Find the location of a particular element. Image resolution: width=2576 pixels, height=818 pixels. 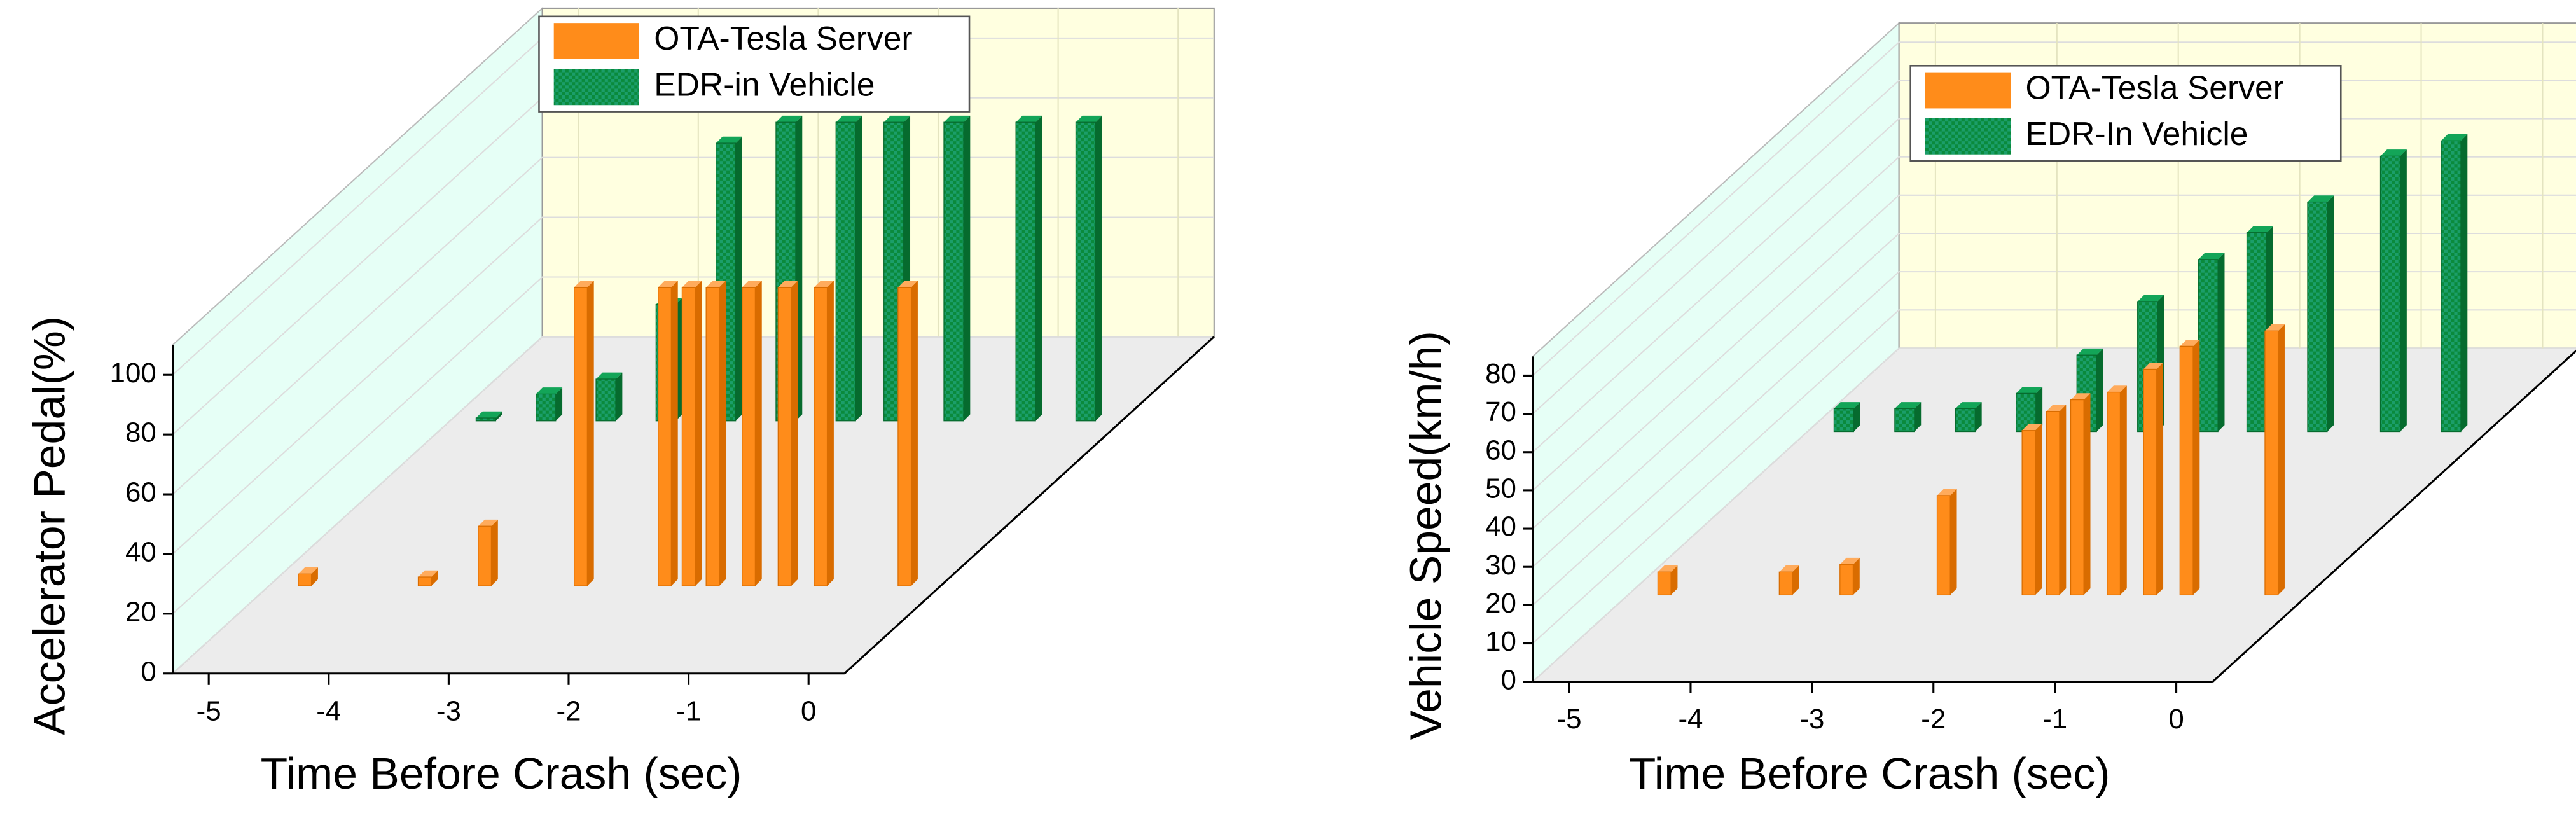

y-tick-label: 30 is located at coordinates (1500, 566).